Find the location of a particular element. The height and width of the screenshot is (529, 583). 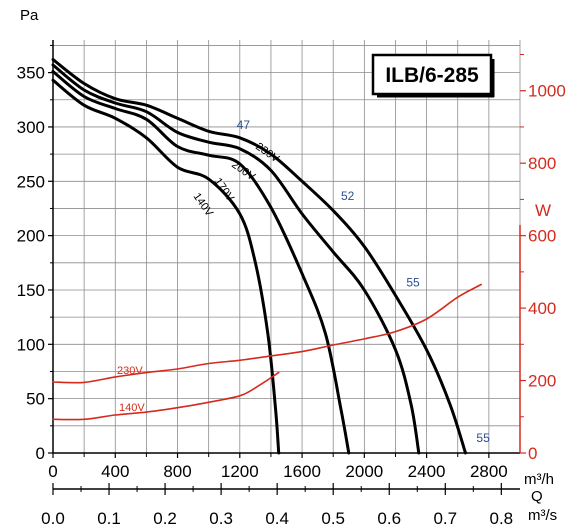

power-tick-label: 1000 is located at coordinates (547, 91).